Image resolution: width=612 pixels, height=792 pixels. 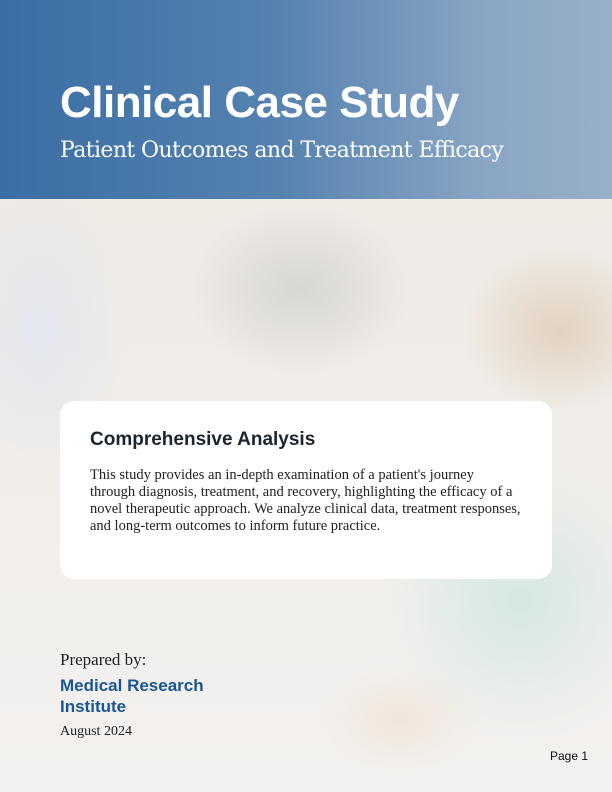 What do you see at coordinates (259, 102) in the screenshot?
I see `document-title: Clinical Case Study` at bounding box center [259, 102].